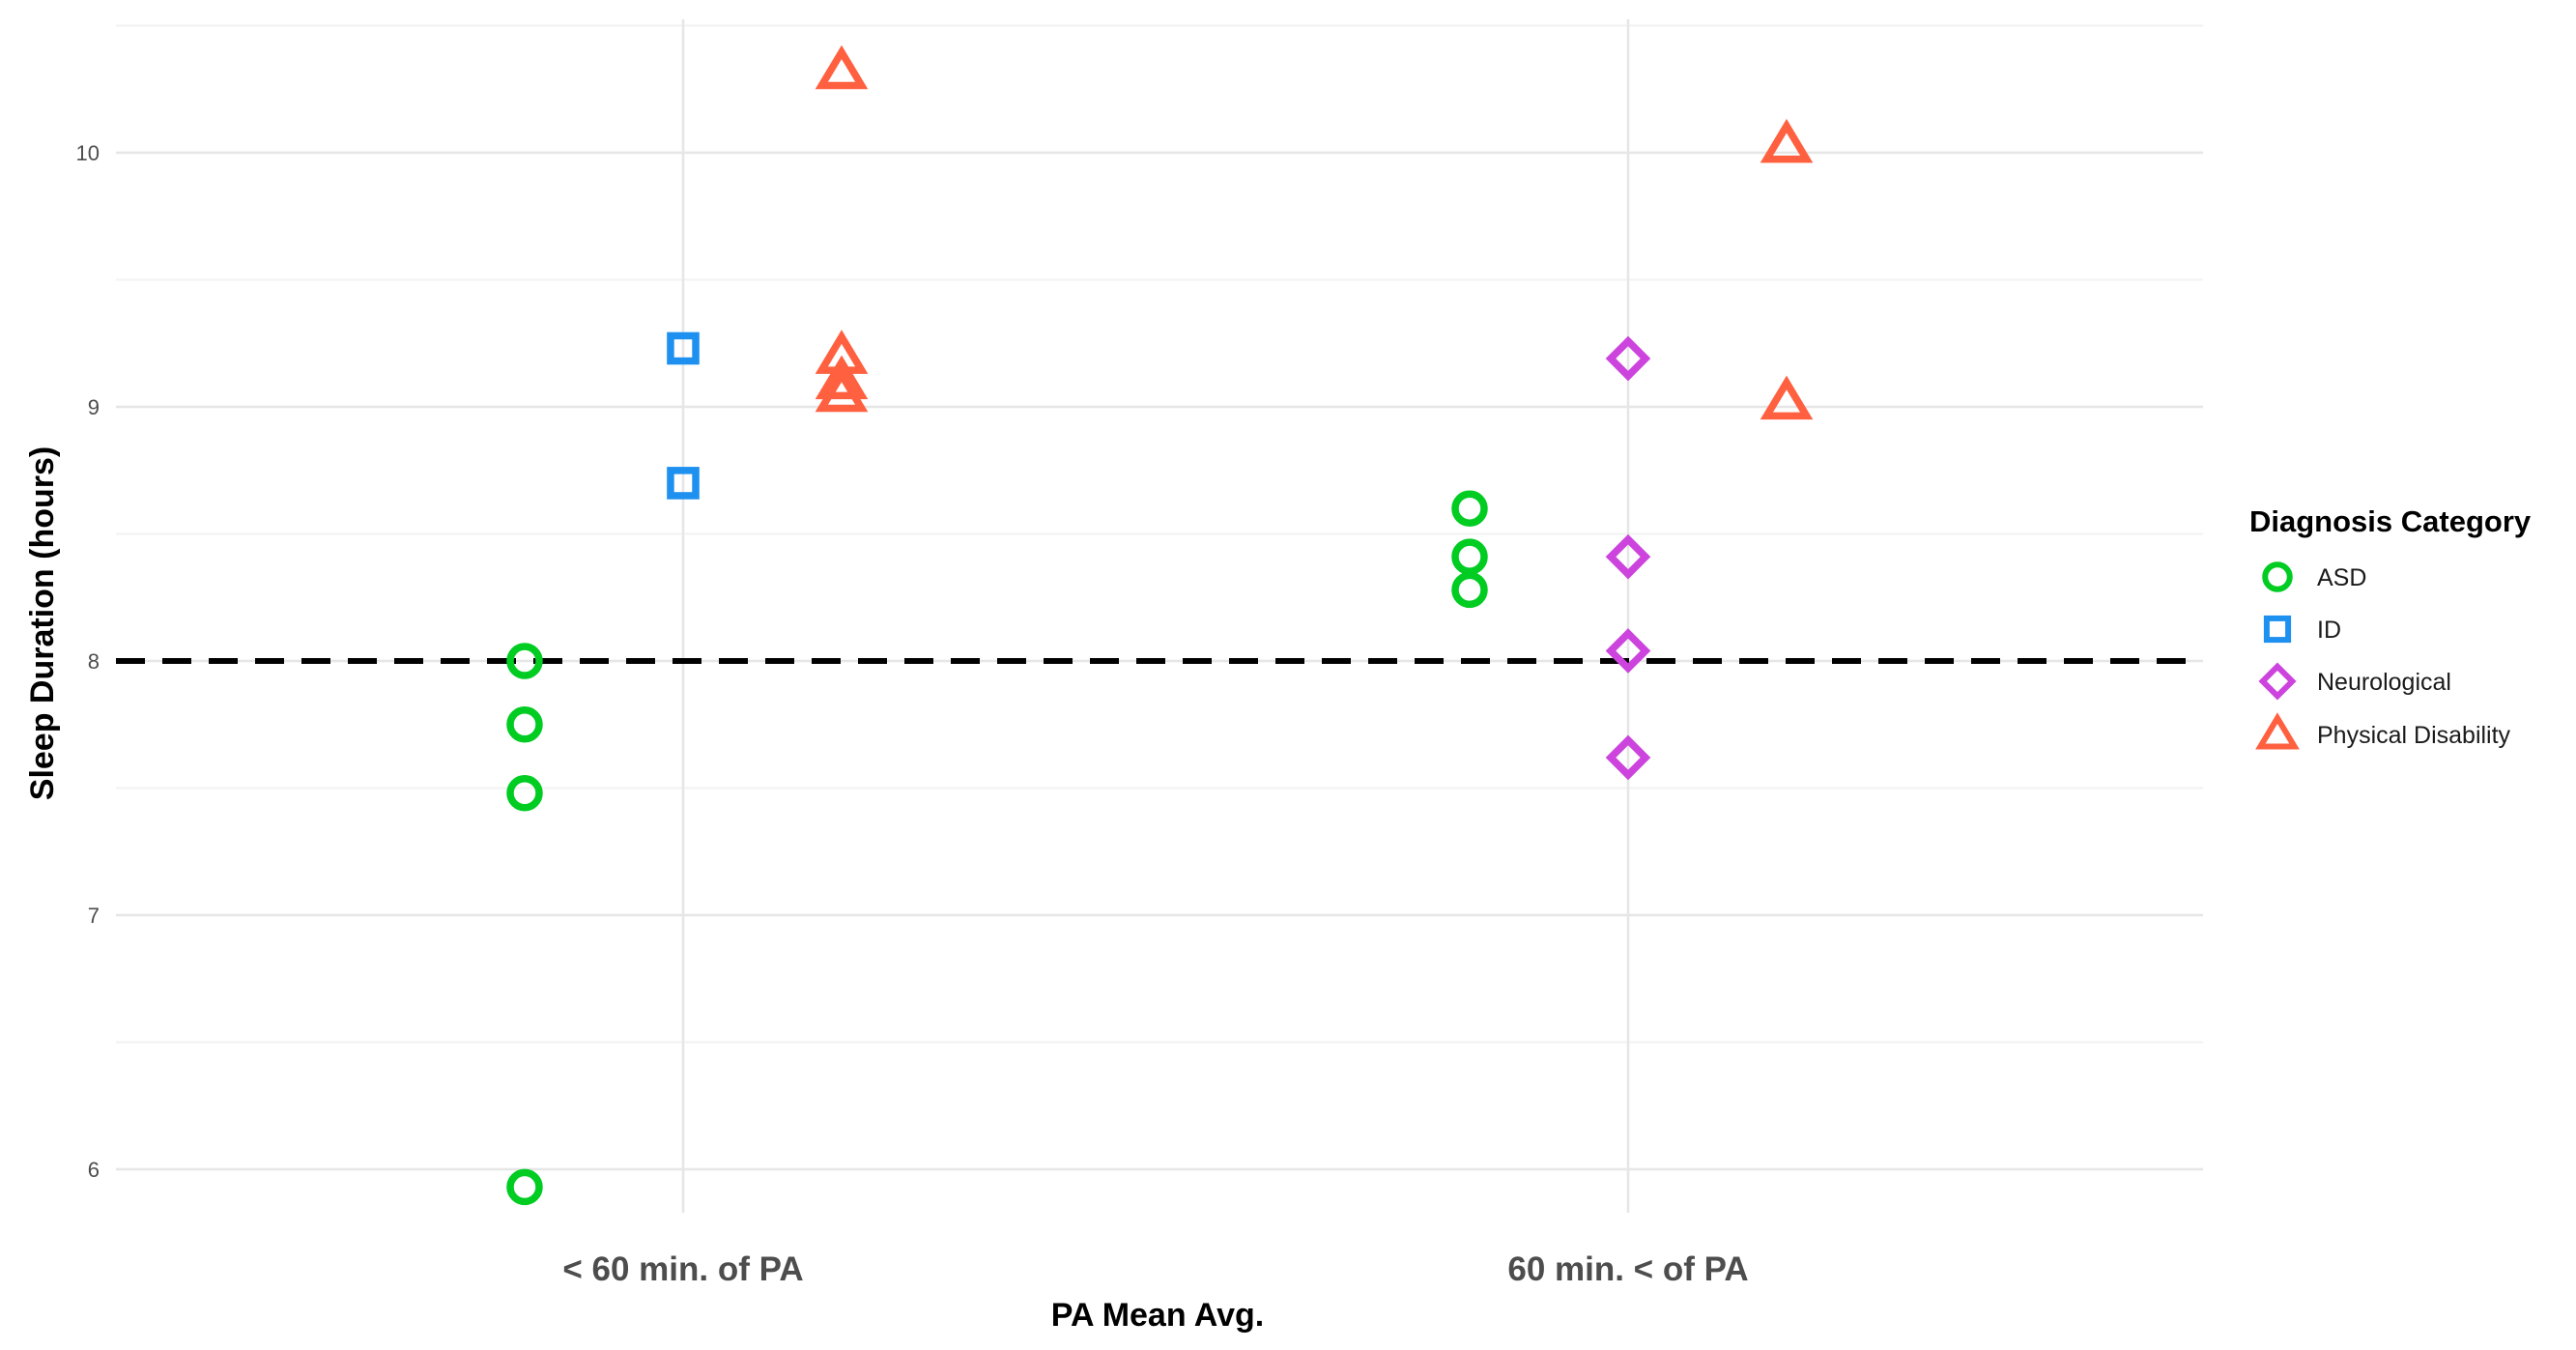  I want to click on legend-title: Diagnosis Category, so click(2390, 521).